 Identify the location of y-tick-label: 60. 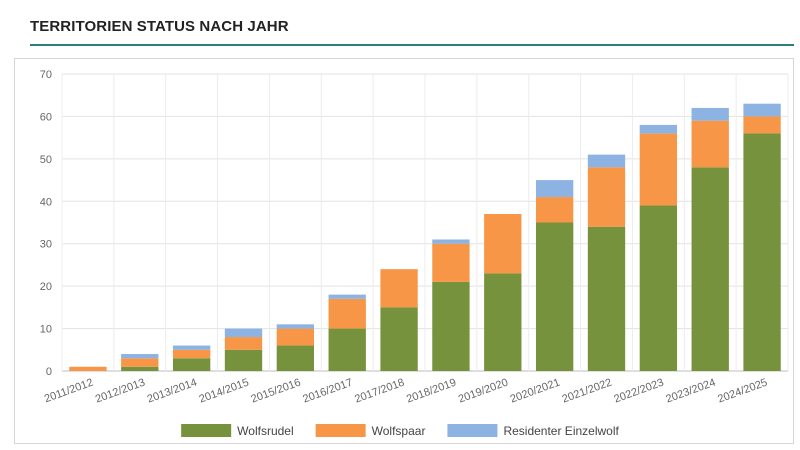
(46, 117).